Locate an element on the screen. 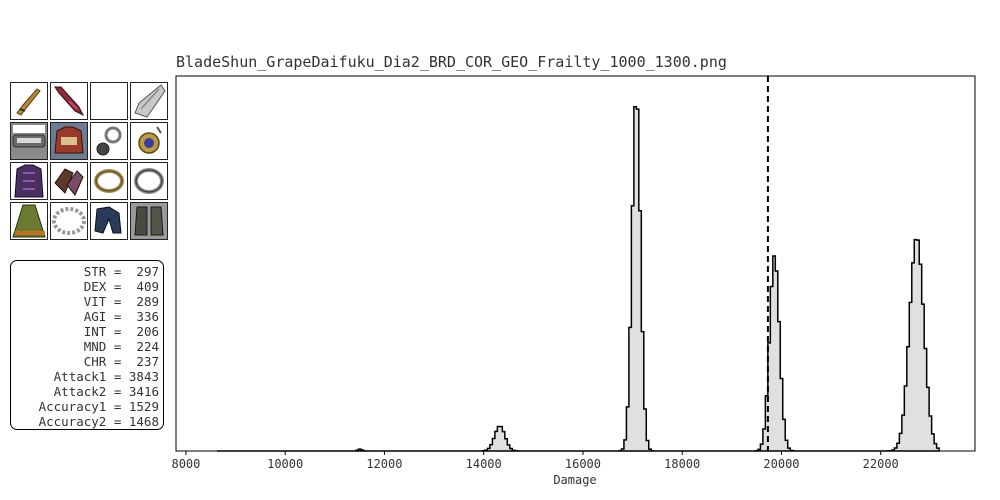 The image size is (1000, 500). gold-ring-icon is located at coordinates (109, 181).